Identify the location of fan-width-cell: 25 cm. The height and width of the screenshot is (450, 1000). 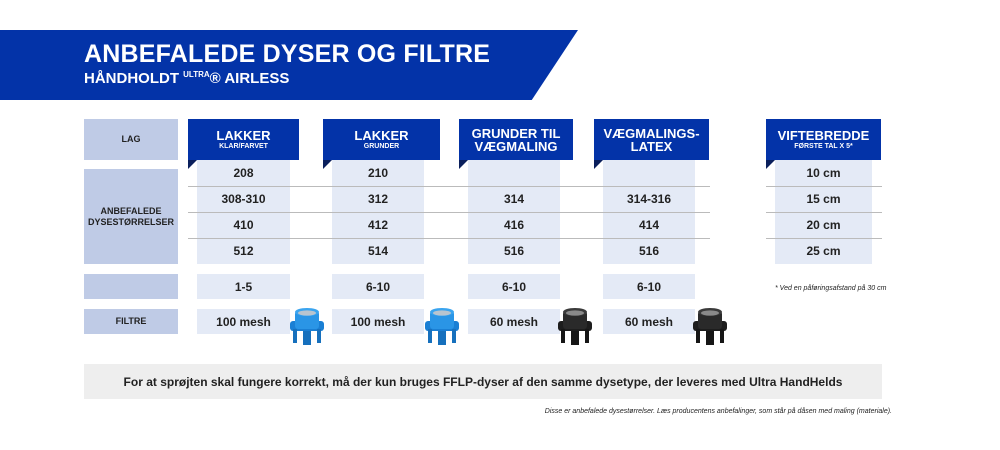
(823, 251).